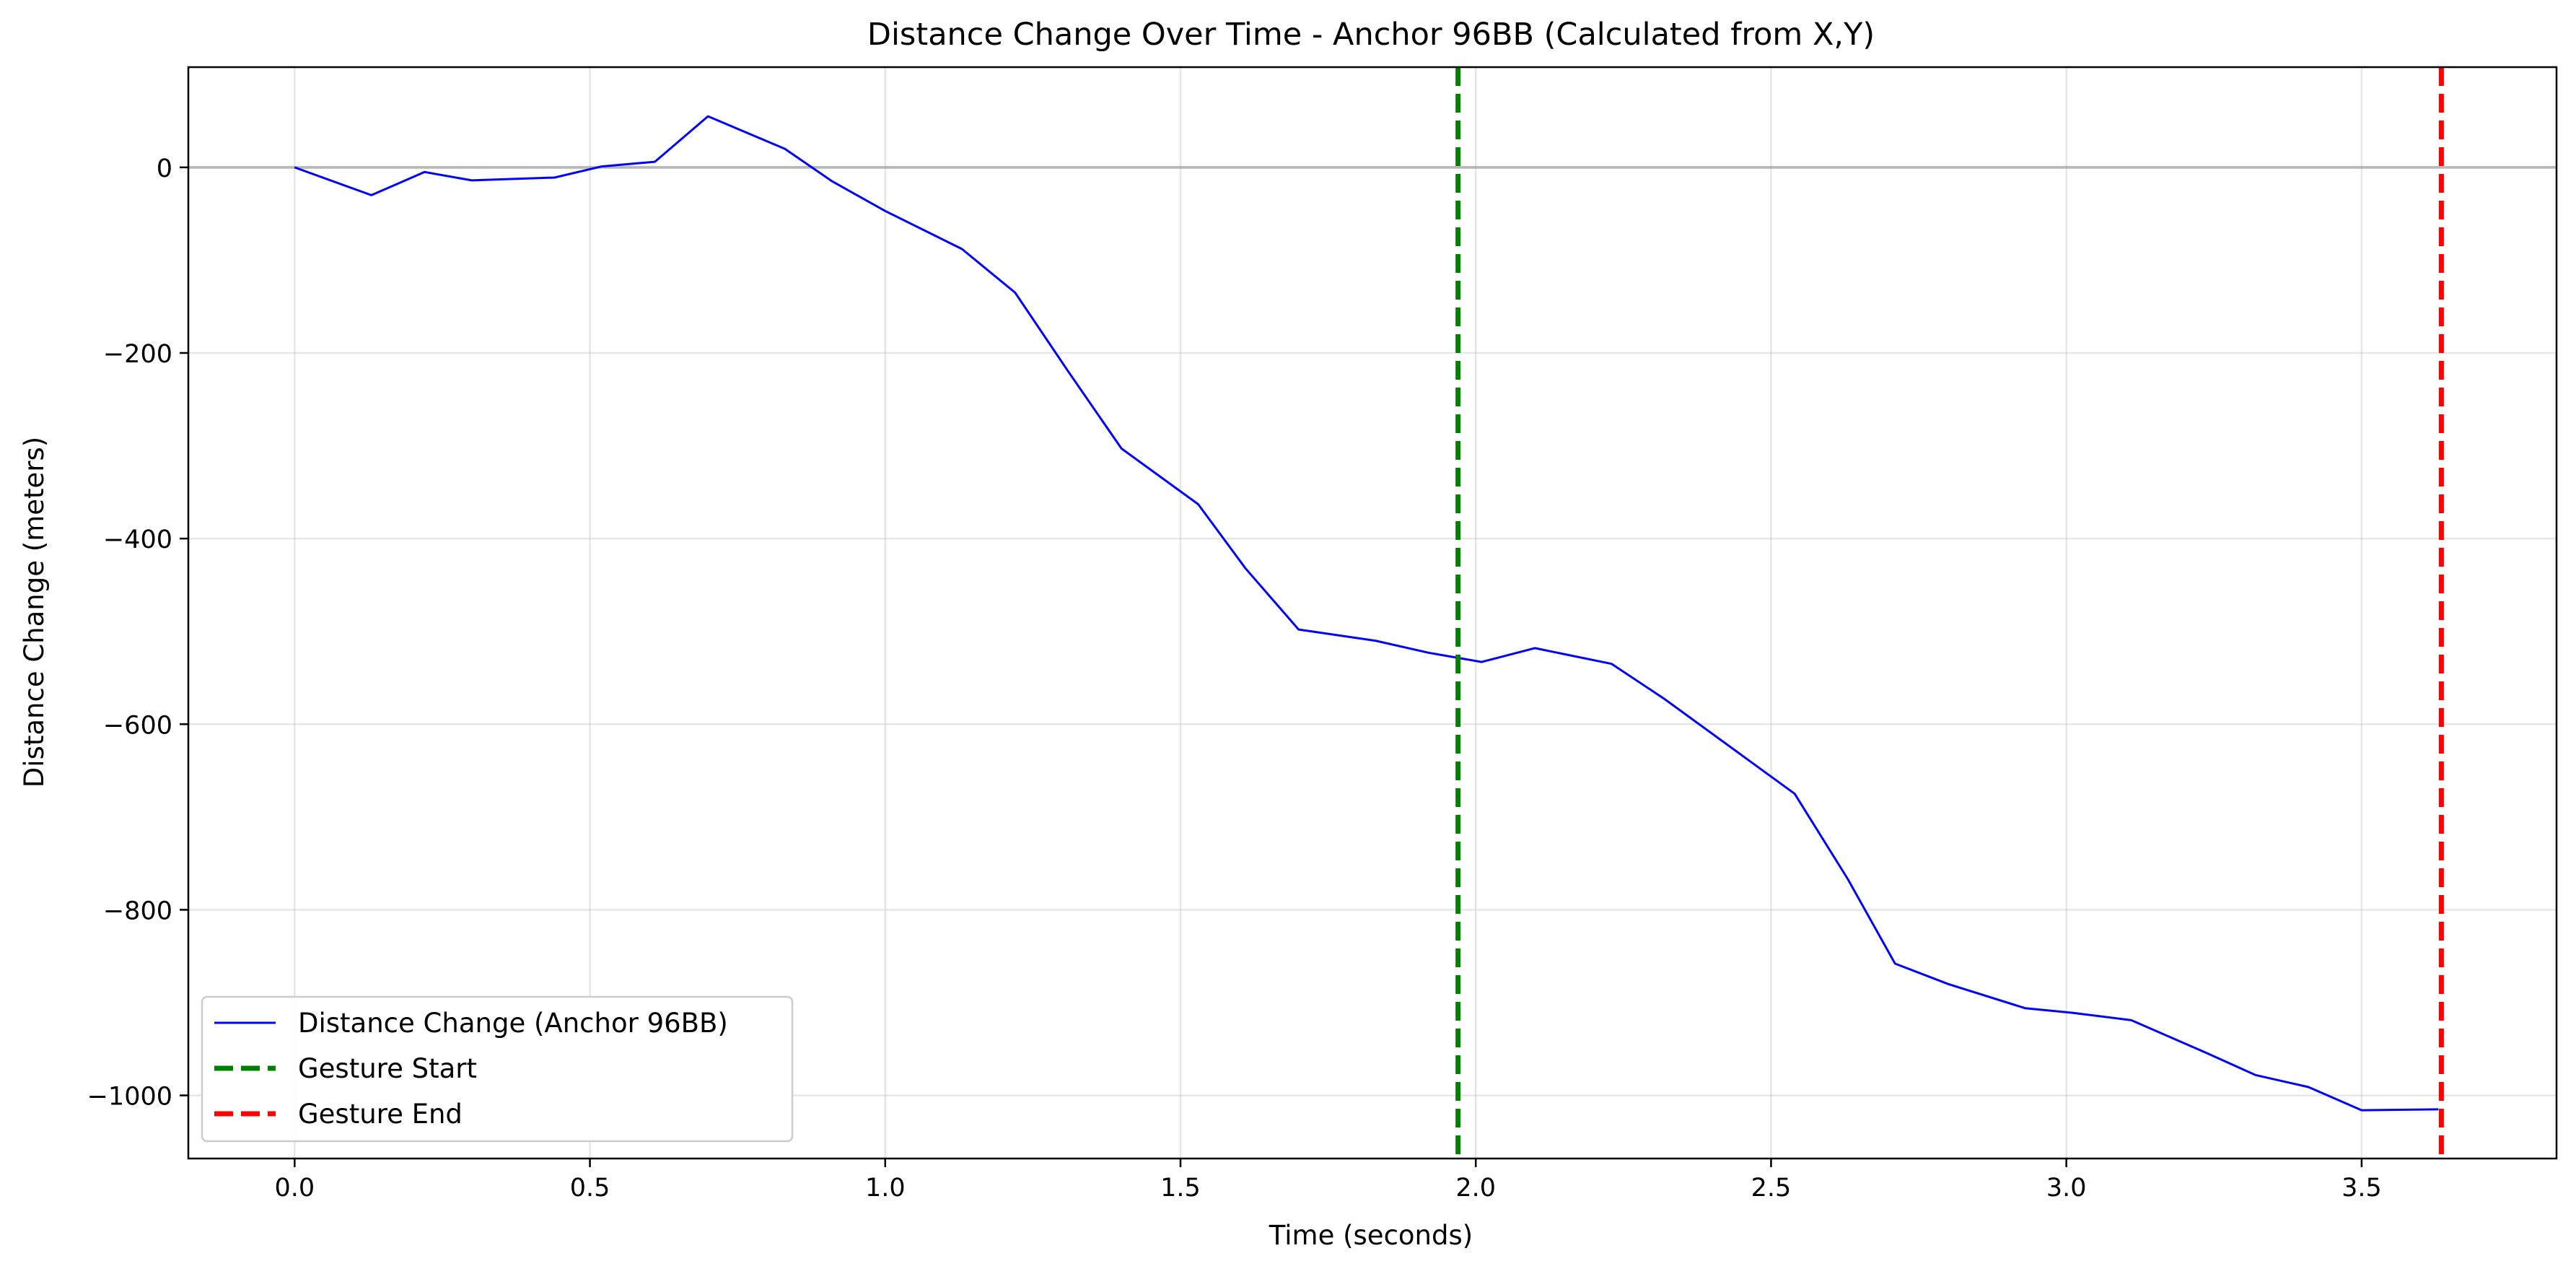  Describe the element at coordinates (129, 1097) in the screenshot. I see `y-tick-label: −1000` at that location.